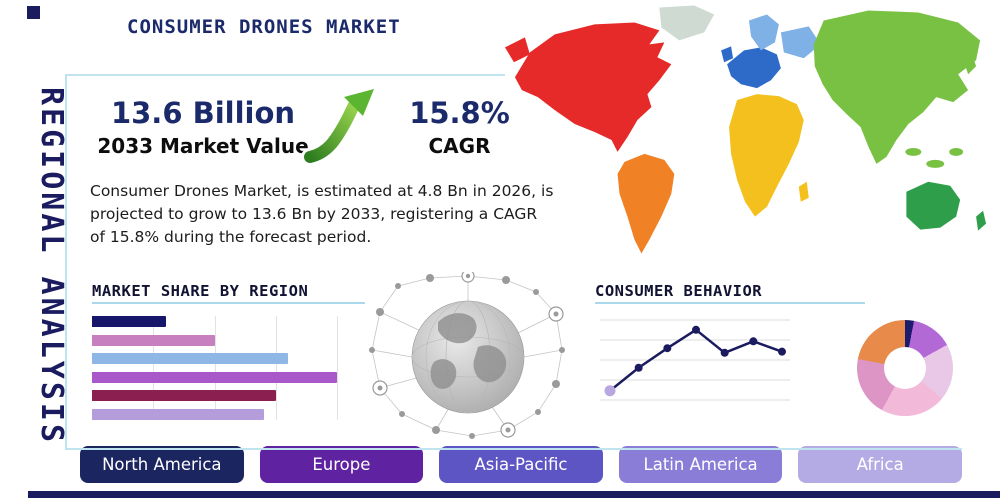 This screenshot has width=1000, height=500. I want to click on continent-africa, so click(769, 155).